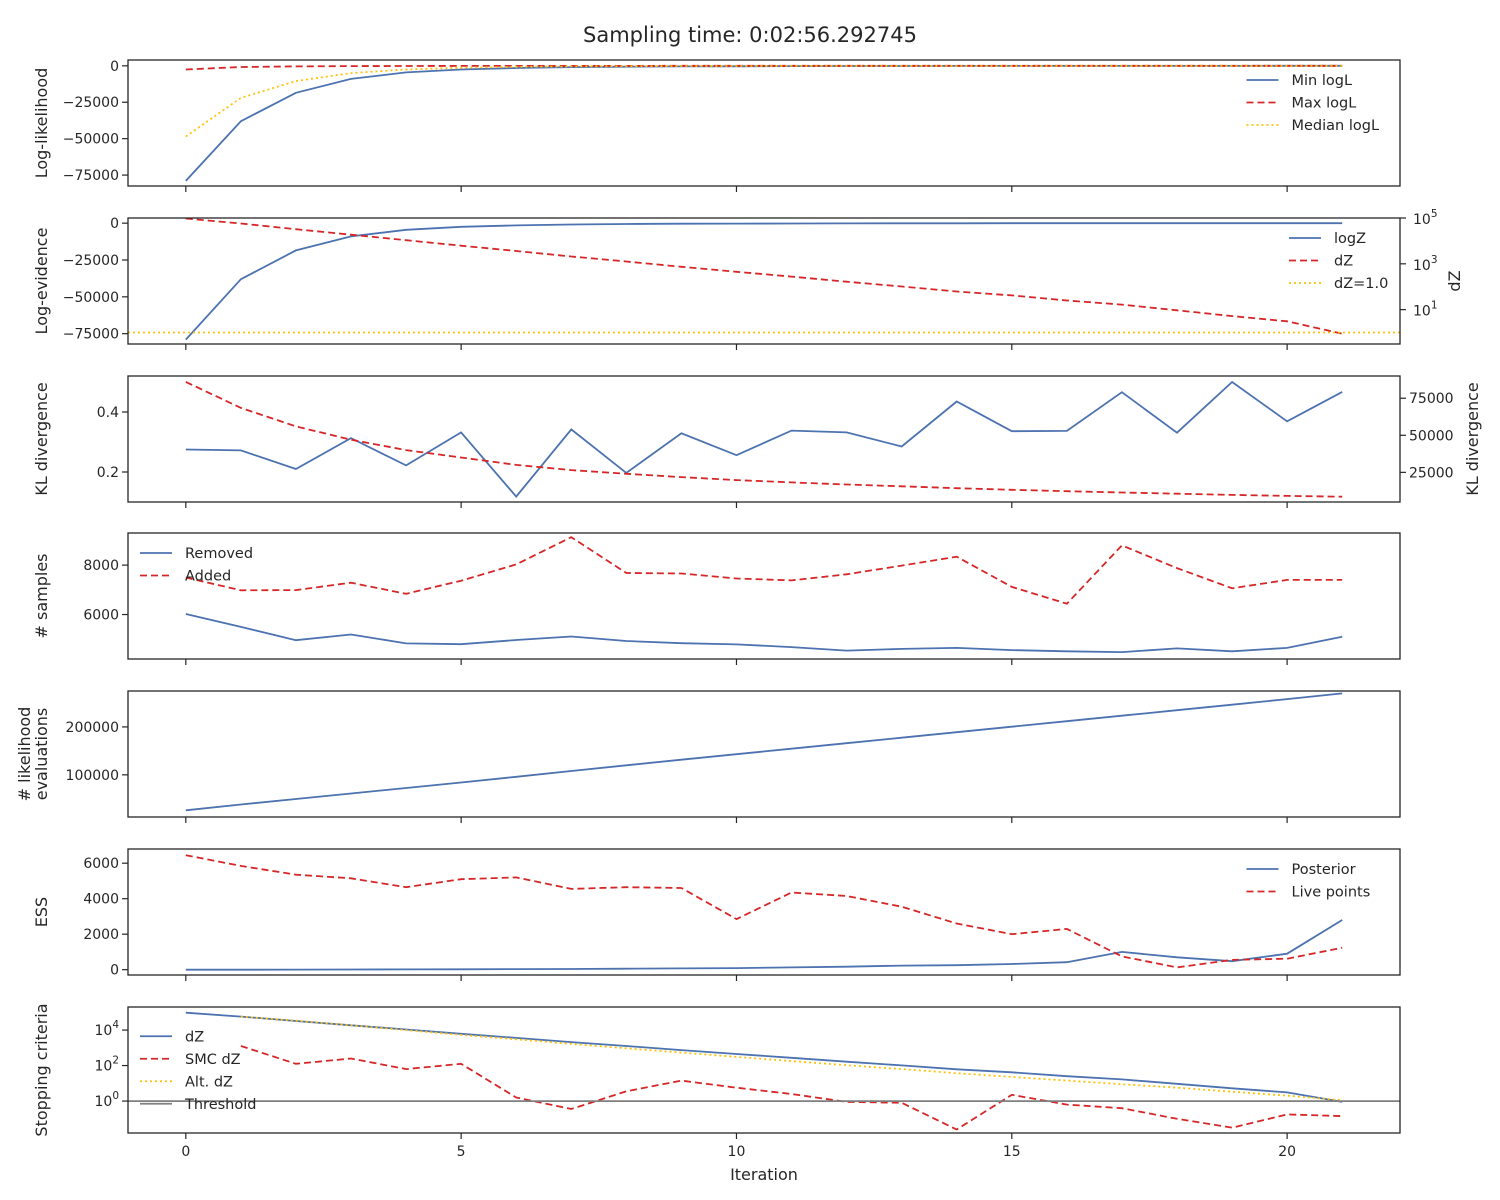 Image resolution: width=1500 pixels, height=1200 pixels. I want to click on series-line-logz, so click(764, 281).